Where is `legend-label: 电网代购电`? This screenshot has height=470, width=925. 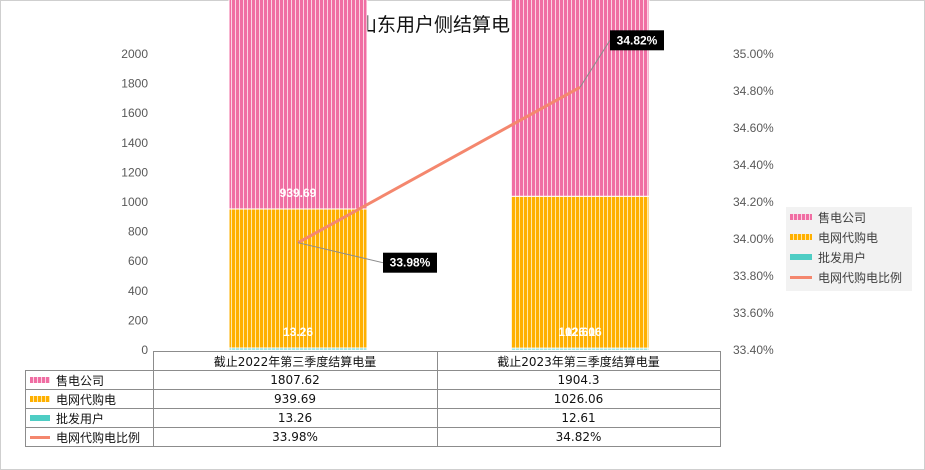
legend-label: 电网代购电 is located at coordinates (848, 237).